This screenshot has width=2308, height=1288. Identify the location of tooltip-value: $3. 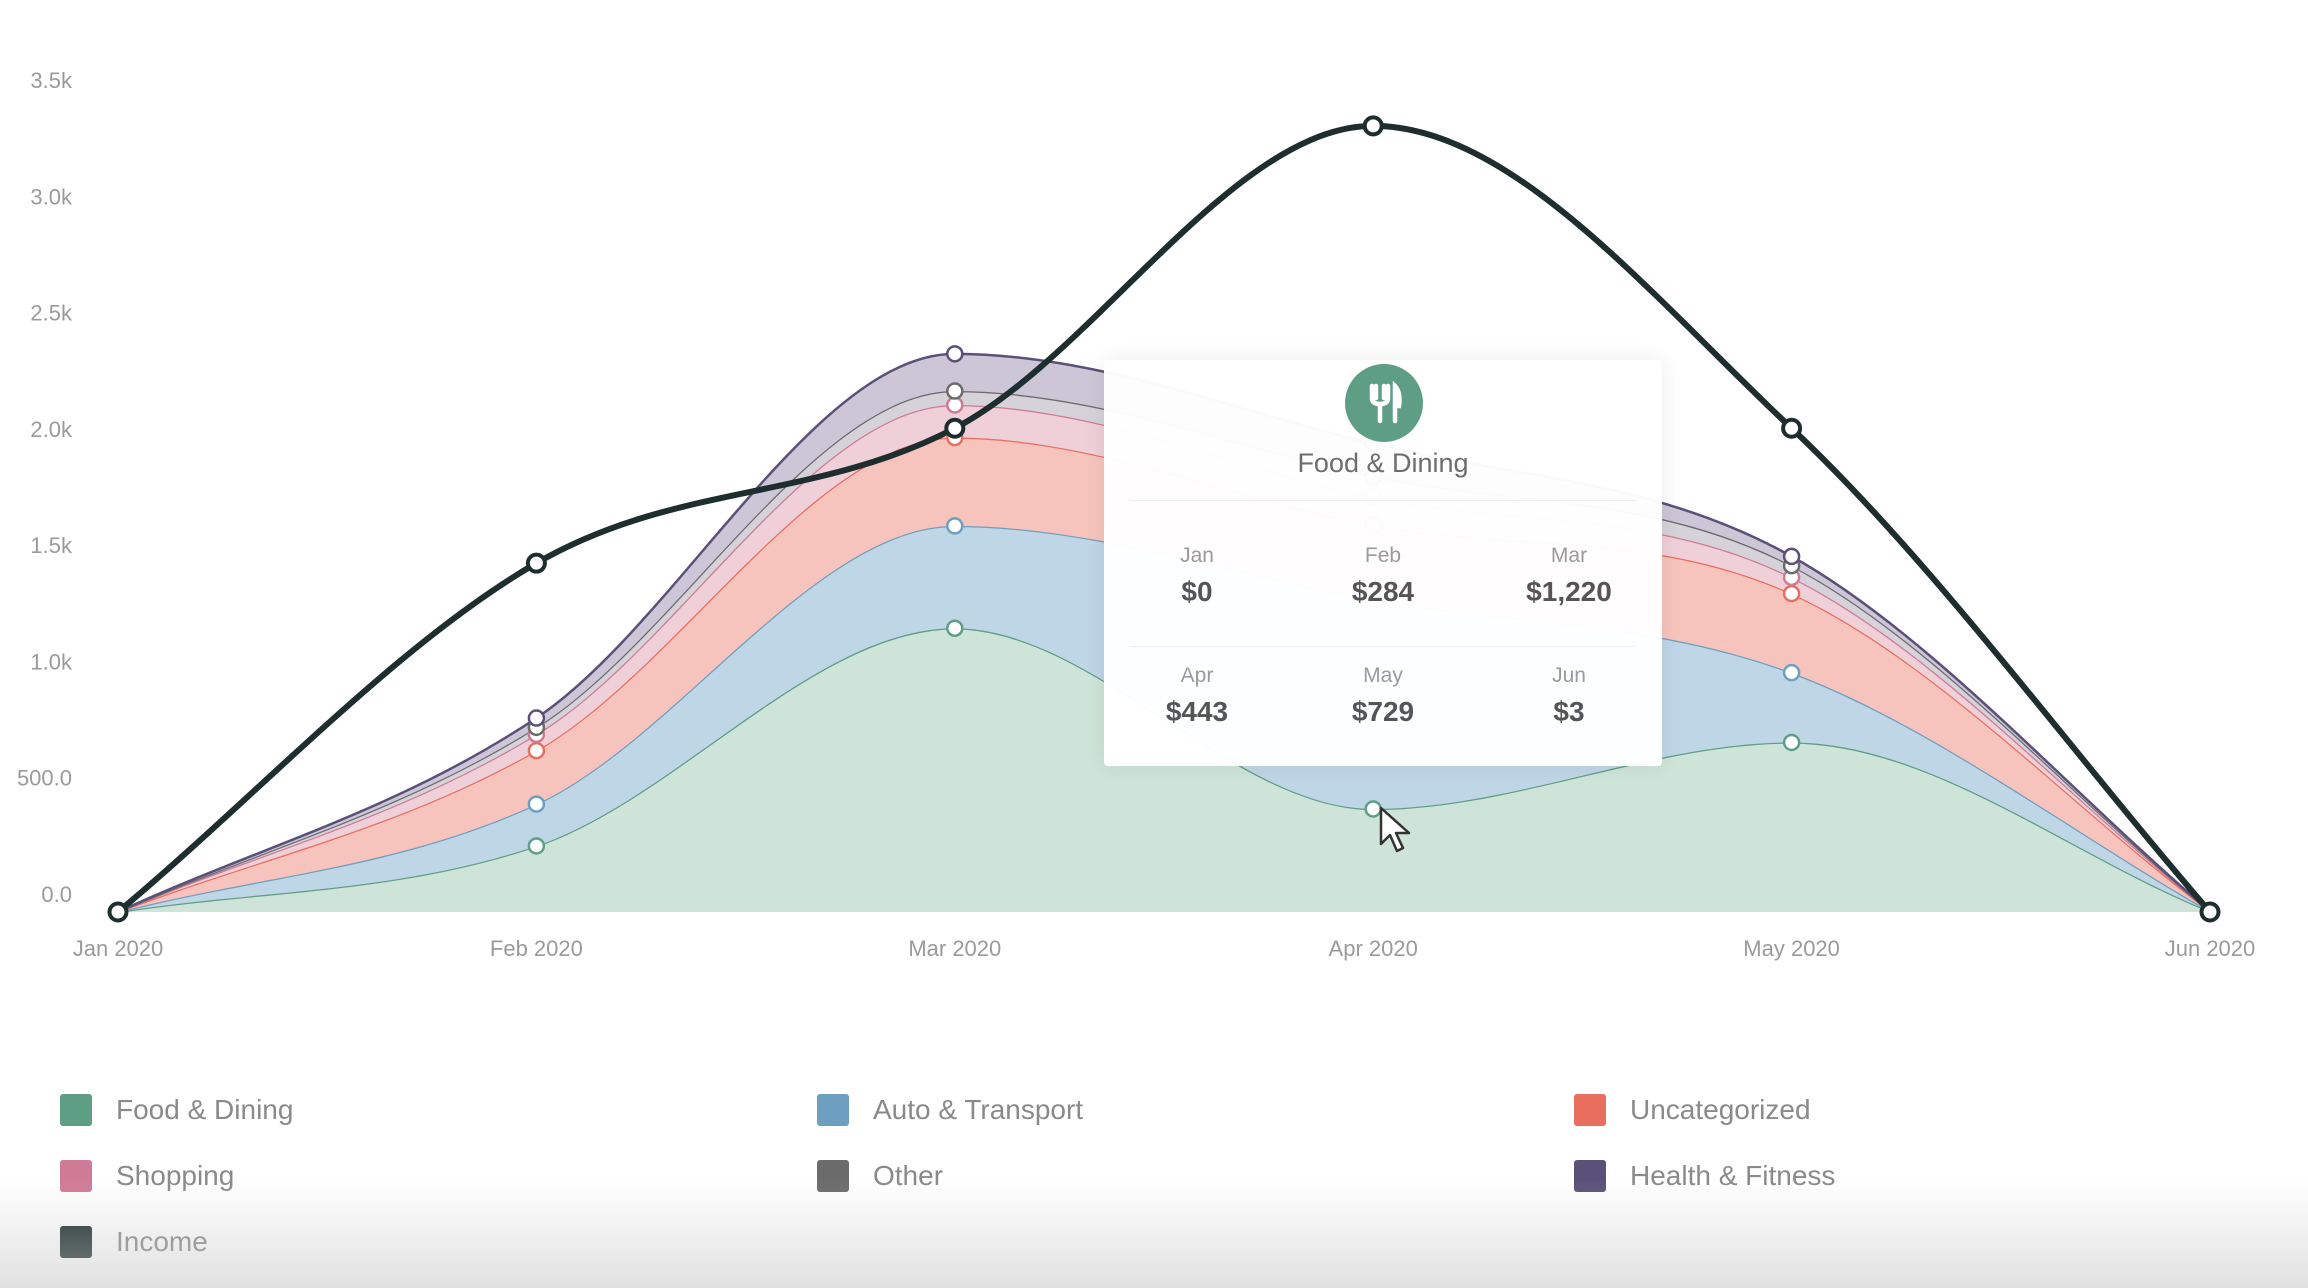
(1569, 711).